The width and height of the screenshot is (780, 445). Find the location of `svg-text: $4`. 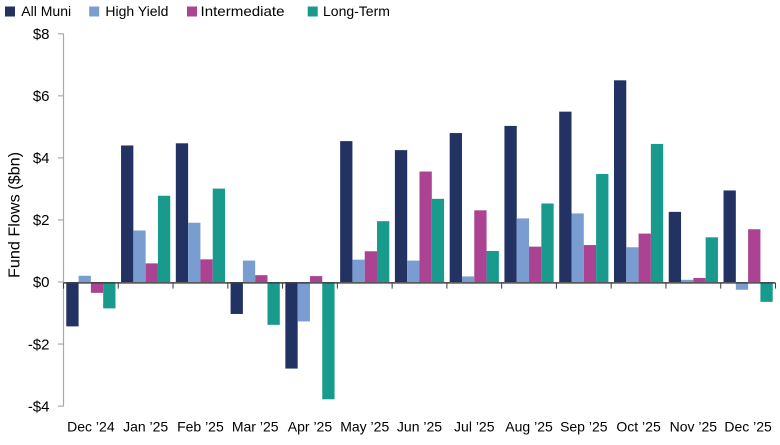

svg-text: $4 is located at coordinates (41, 158).